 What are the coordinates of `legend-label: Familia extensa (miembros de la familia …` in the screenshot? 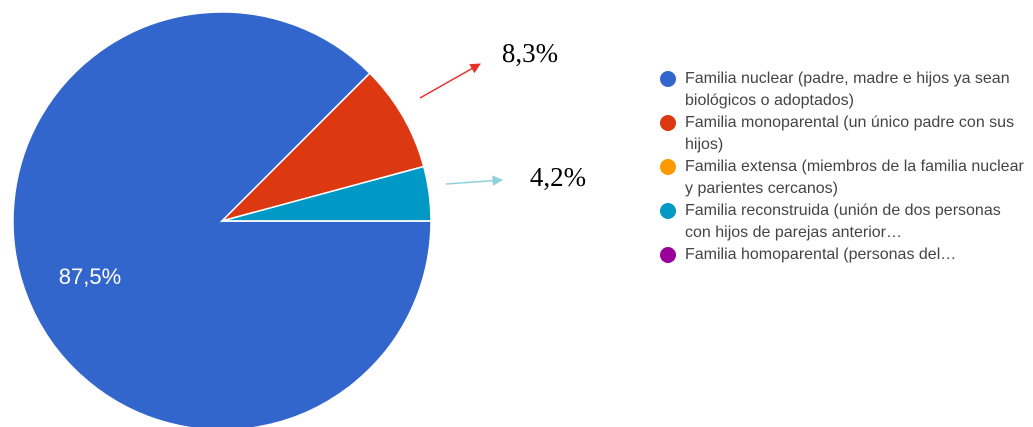 It's located at (854, 177).